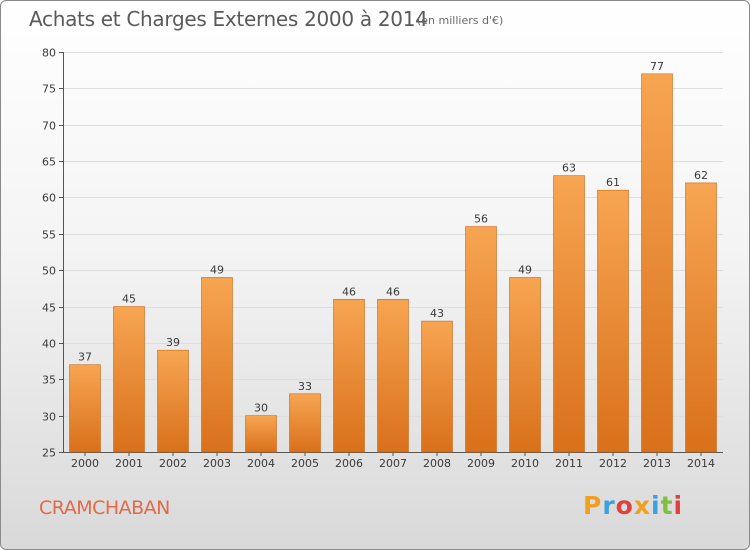 The width and height of the screenshot is (750, 550). What do you see at coordinates (701, 175) in the screenshot?
I see `data-label: 62` at bounding box center [701, 175].